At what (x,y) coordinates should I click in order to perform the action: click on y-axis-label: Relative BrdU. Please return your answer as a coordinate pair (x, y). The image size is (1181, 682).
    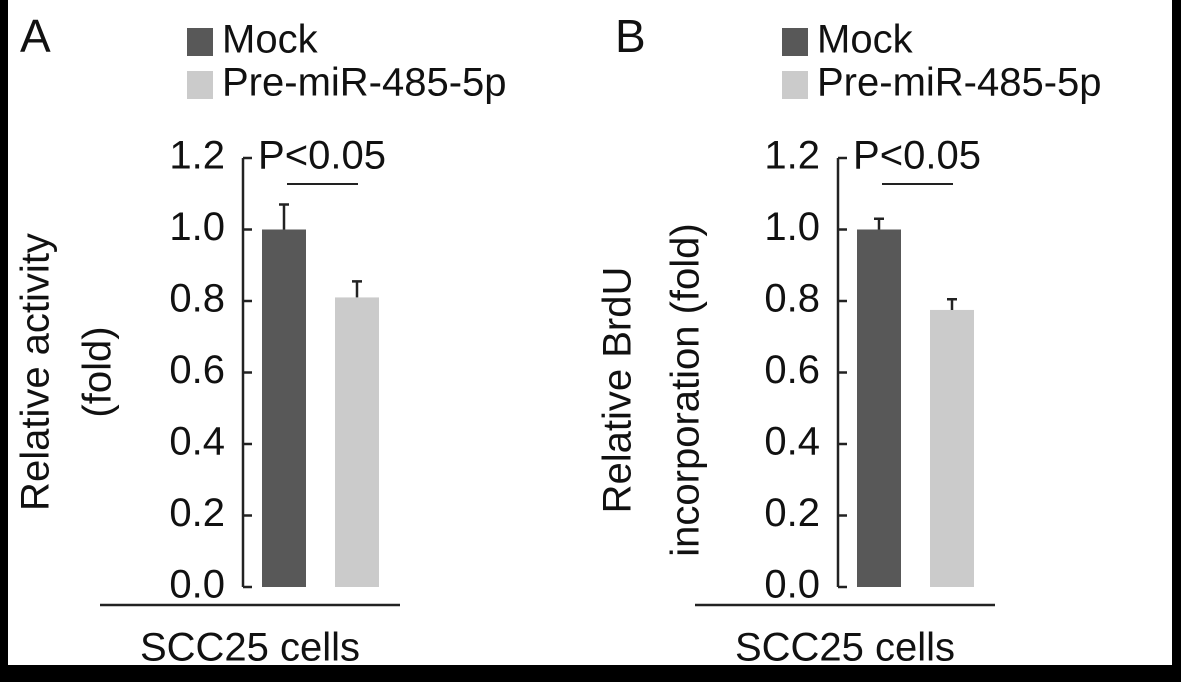
    Looking at the image, I should click on (618, 390).